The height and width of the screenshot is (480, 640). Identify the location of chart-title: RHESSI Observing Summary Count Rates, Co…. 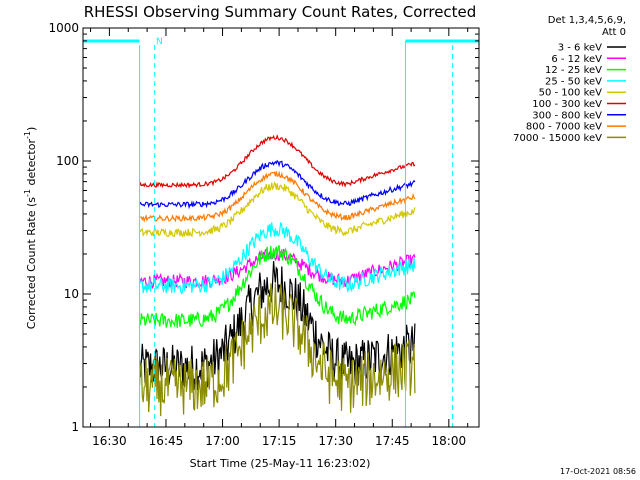
(280, 12).